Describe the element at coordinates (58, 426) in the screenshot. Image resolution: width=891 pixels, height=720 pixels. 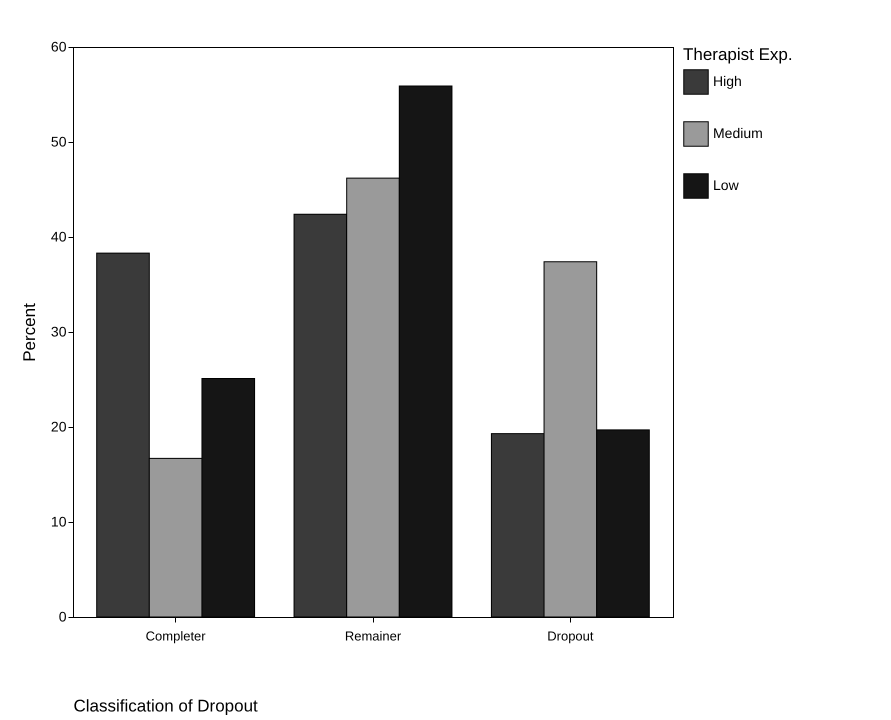
I see `y-tick-label: 20` at that location.